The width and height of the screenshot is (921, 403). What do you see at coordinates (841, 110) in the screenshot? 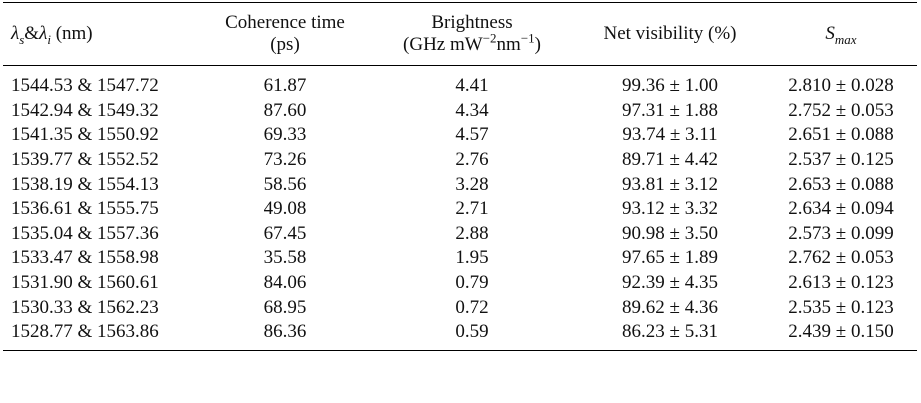
I see `table-cell: 2.752 ± 0.053` at bounding box center [841, 110].